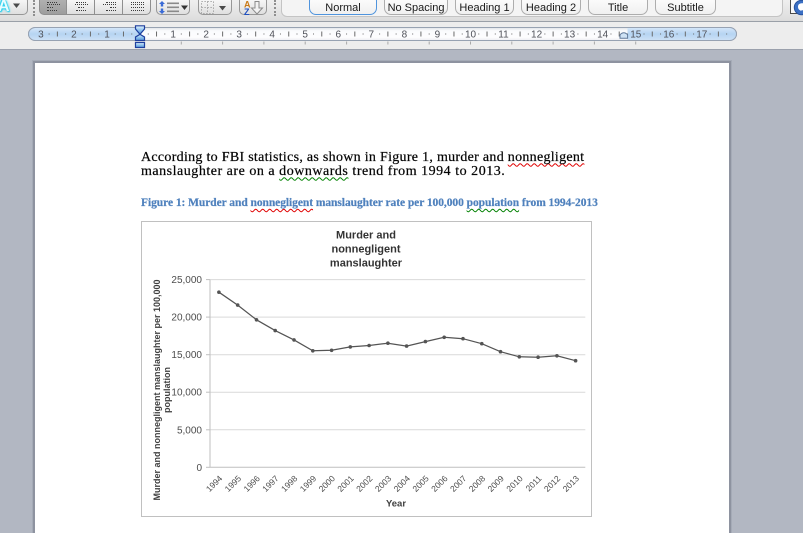  I want to click on svg-text: 5, so click(305, 35).